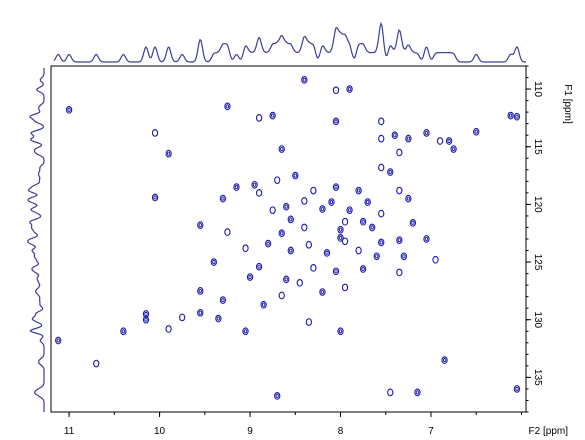 The width and height of the screenshot is (585, 440). Describe the element at coordinates (250, 431) in the screenshot. I see `x-tick-label: 9` at that location.